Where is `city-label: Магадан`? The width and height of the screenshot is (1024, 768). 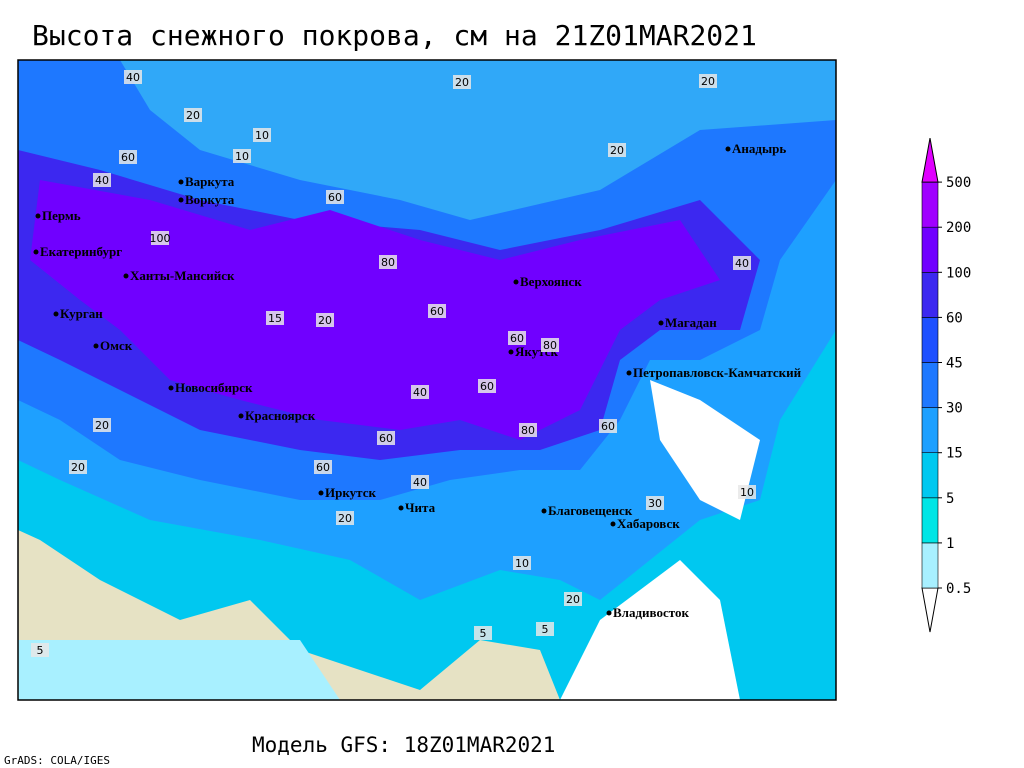 city-label: Магадан is located at coordinates (691, 322).